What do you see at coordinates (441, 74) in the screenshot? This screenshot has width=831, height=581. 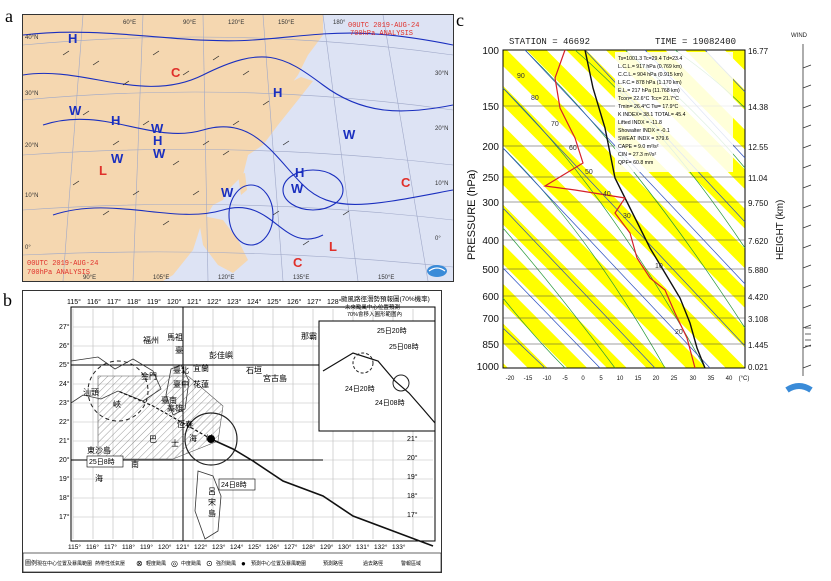 I see `lat-right-label: 30°N` at bounding box center [441, 74].